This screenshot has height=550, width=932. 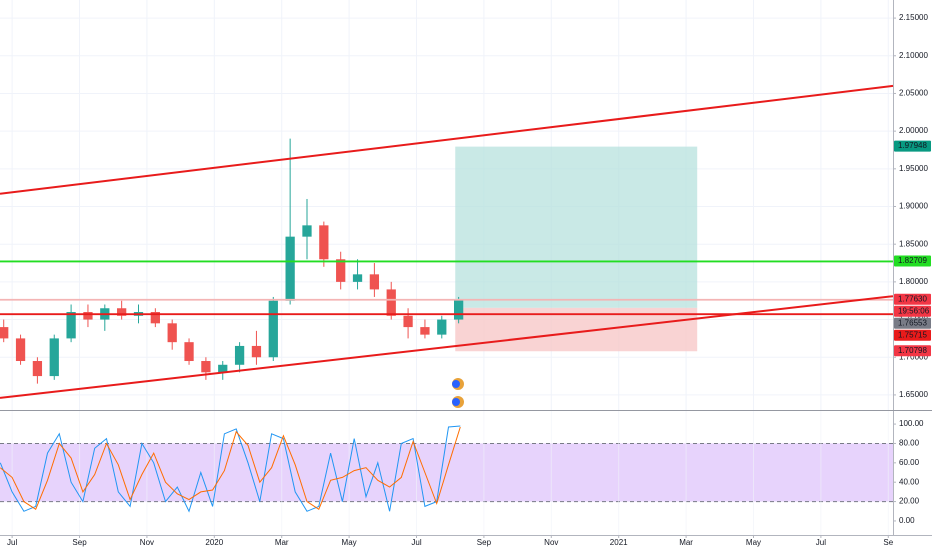 I want to click on price-tag-label: 1.76553, so click(x=912, y=322).